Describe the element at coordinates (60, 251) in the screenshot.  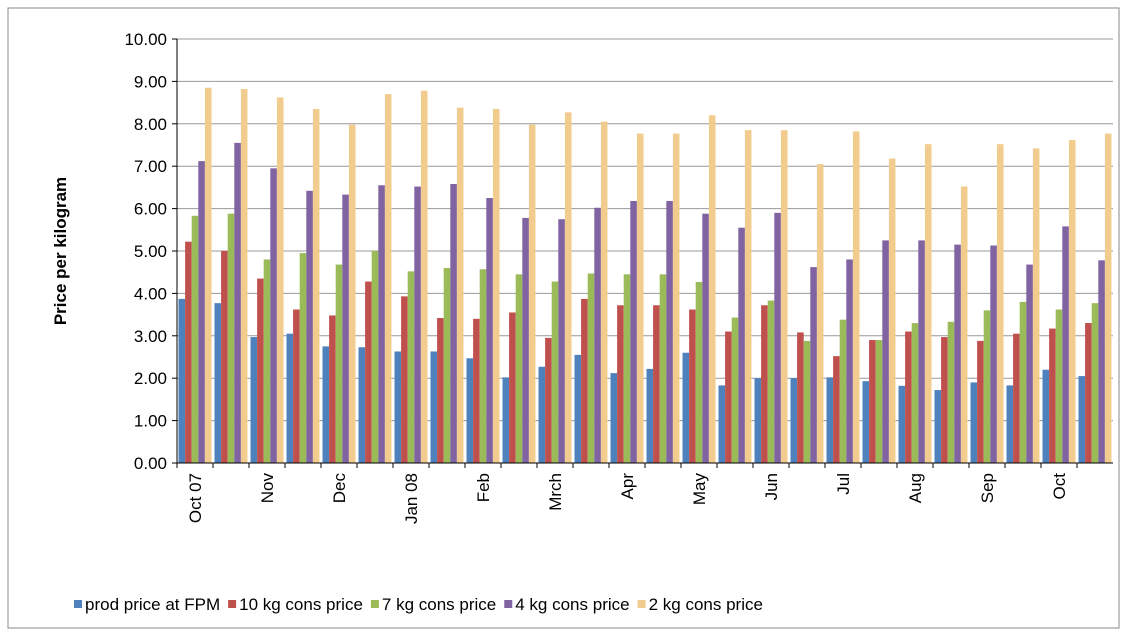
I see `y-axis-label: Price per kilogram` at that location.